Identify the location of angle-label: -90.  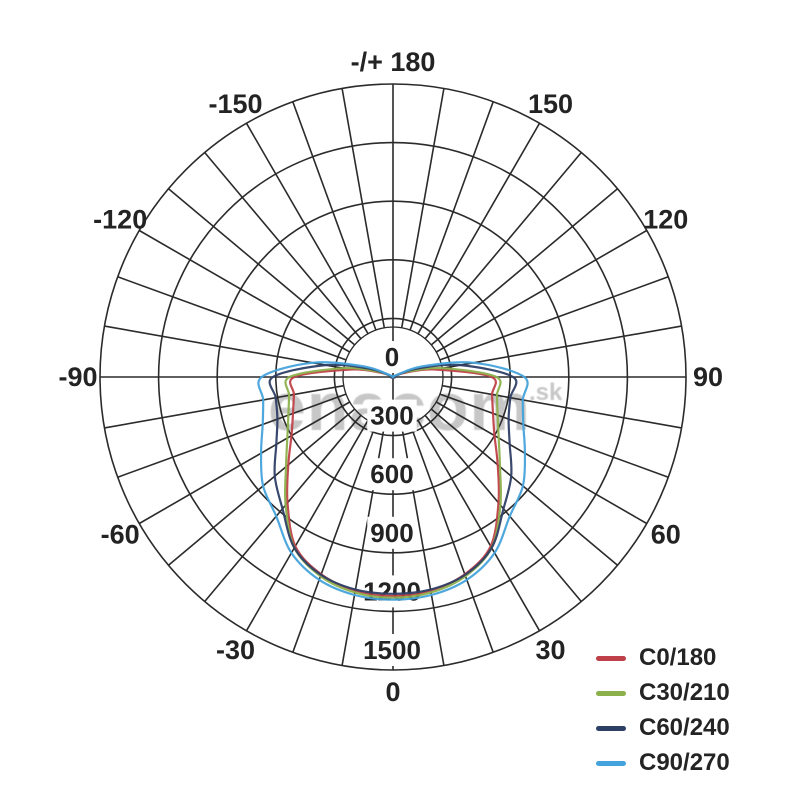
(77, 377).